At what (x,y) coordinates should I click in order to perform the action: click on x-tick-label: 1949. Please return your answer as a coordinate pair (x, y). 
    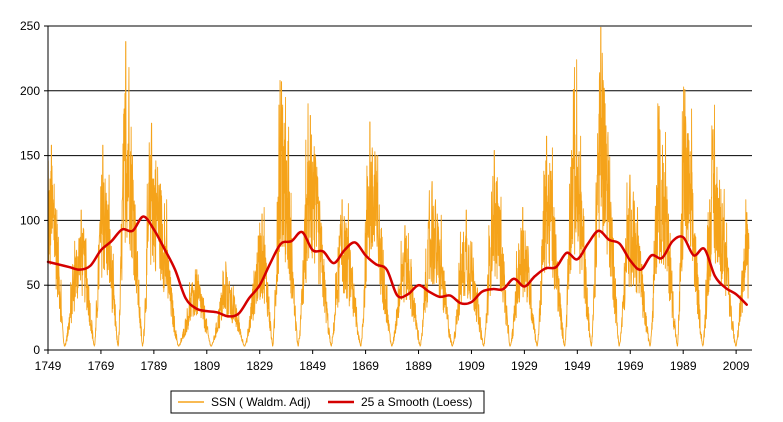
    Looking at the image, I should click on (577, 366).